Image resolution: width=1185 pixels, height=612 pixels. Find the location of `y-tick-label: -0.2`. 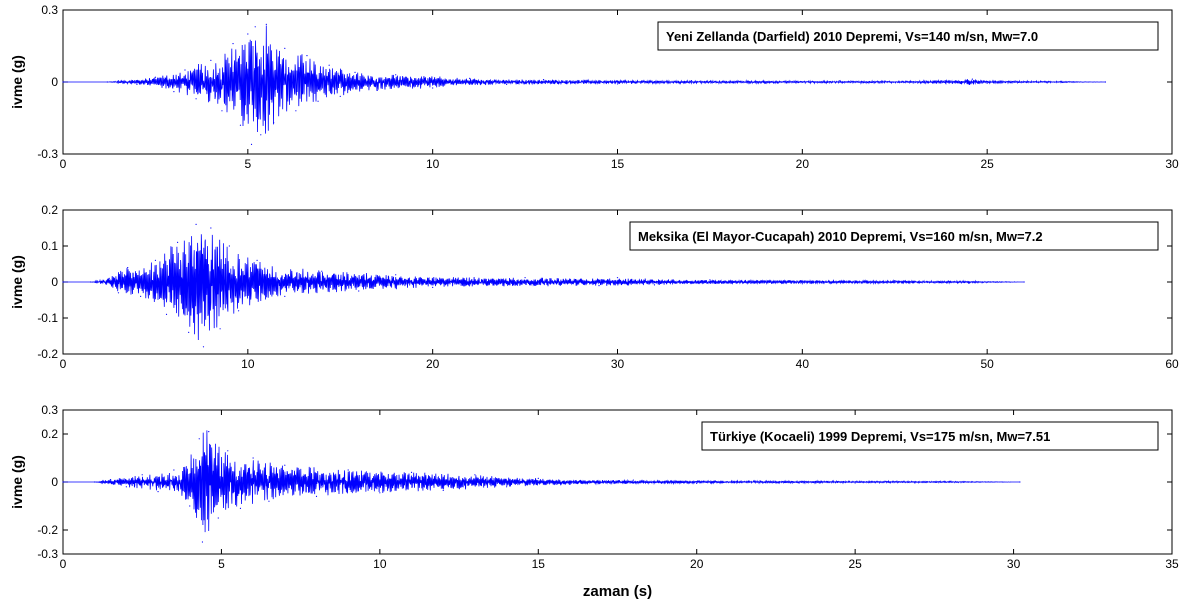

y-tick-label: -0.2 is located at coordinates (47, 354).